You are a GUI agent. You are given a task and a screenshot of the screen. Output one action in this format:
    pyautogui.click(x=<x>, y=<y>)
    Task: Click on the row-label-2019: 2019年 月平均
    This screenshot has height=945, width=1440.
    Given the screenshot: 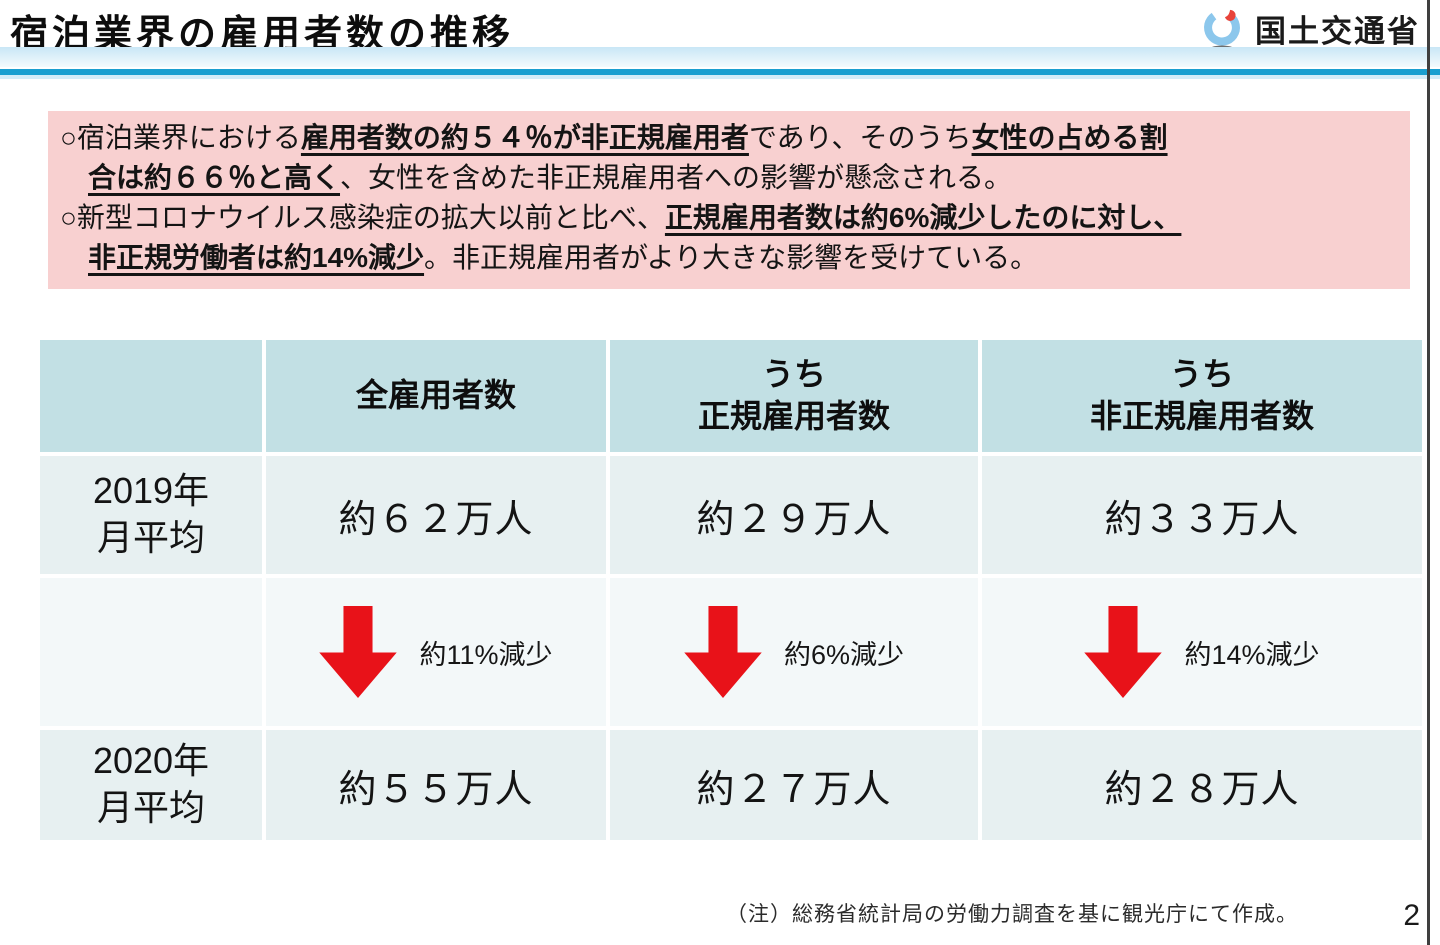 What is the action you would take?
    pyautogui.click(x=151, y=515)
    